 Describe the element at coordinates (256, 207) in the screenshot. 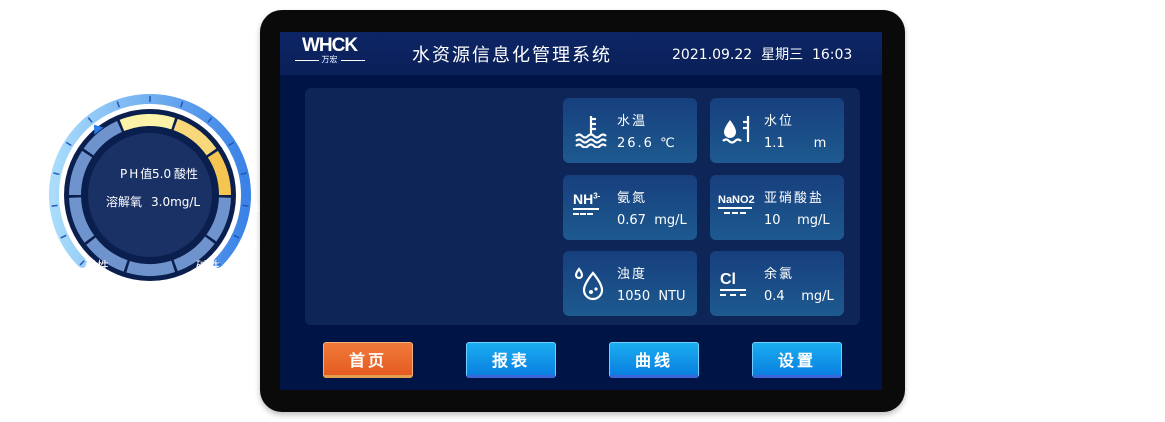

I see `scale-tick-label: 12` at that location.